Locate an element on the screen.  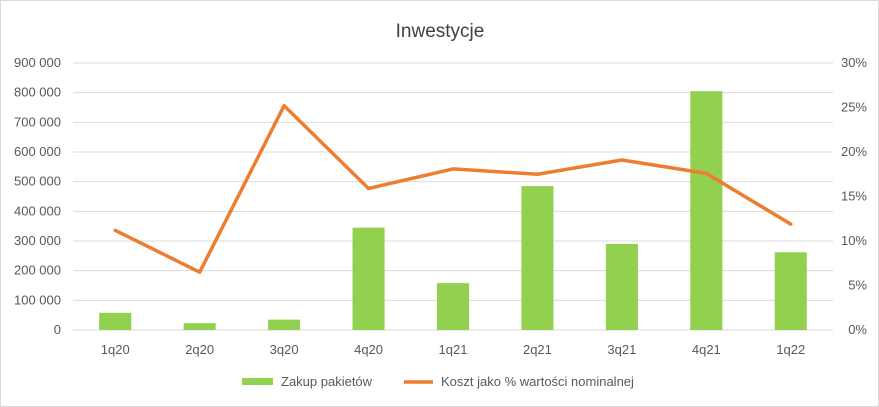
x-tick-label: 3q21 is located at coordinates (621, 349).